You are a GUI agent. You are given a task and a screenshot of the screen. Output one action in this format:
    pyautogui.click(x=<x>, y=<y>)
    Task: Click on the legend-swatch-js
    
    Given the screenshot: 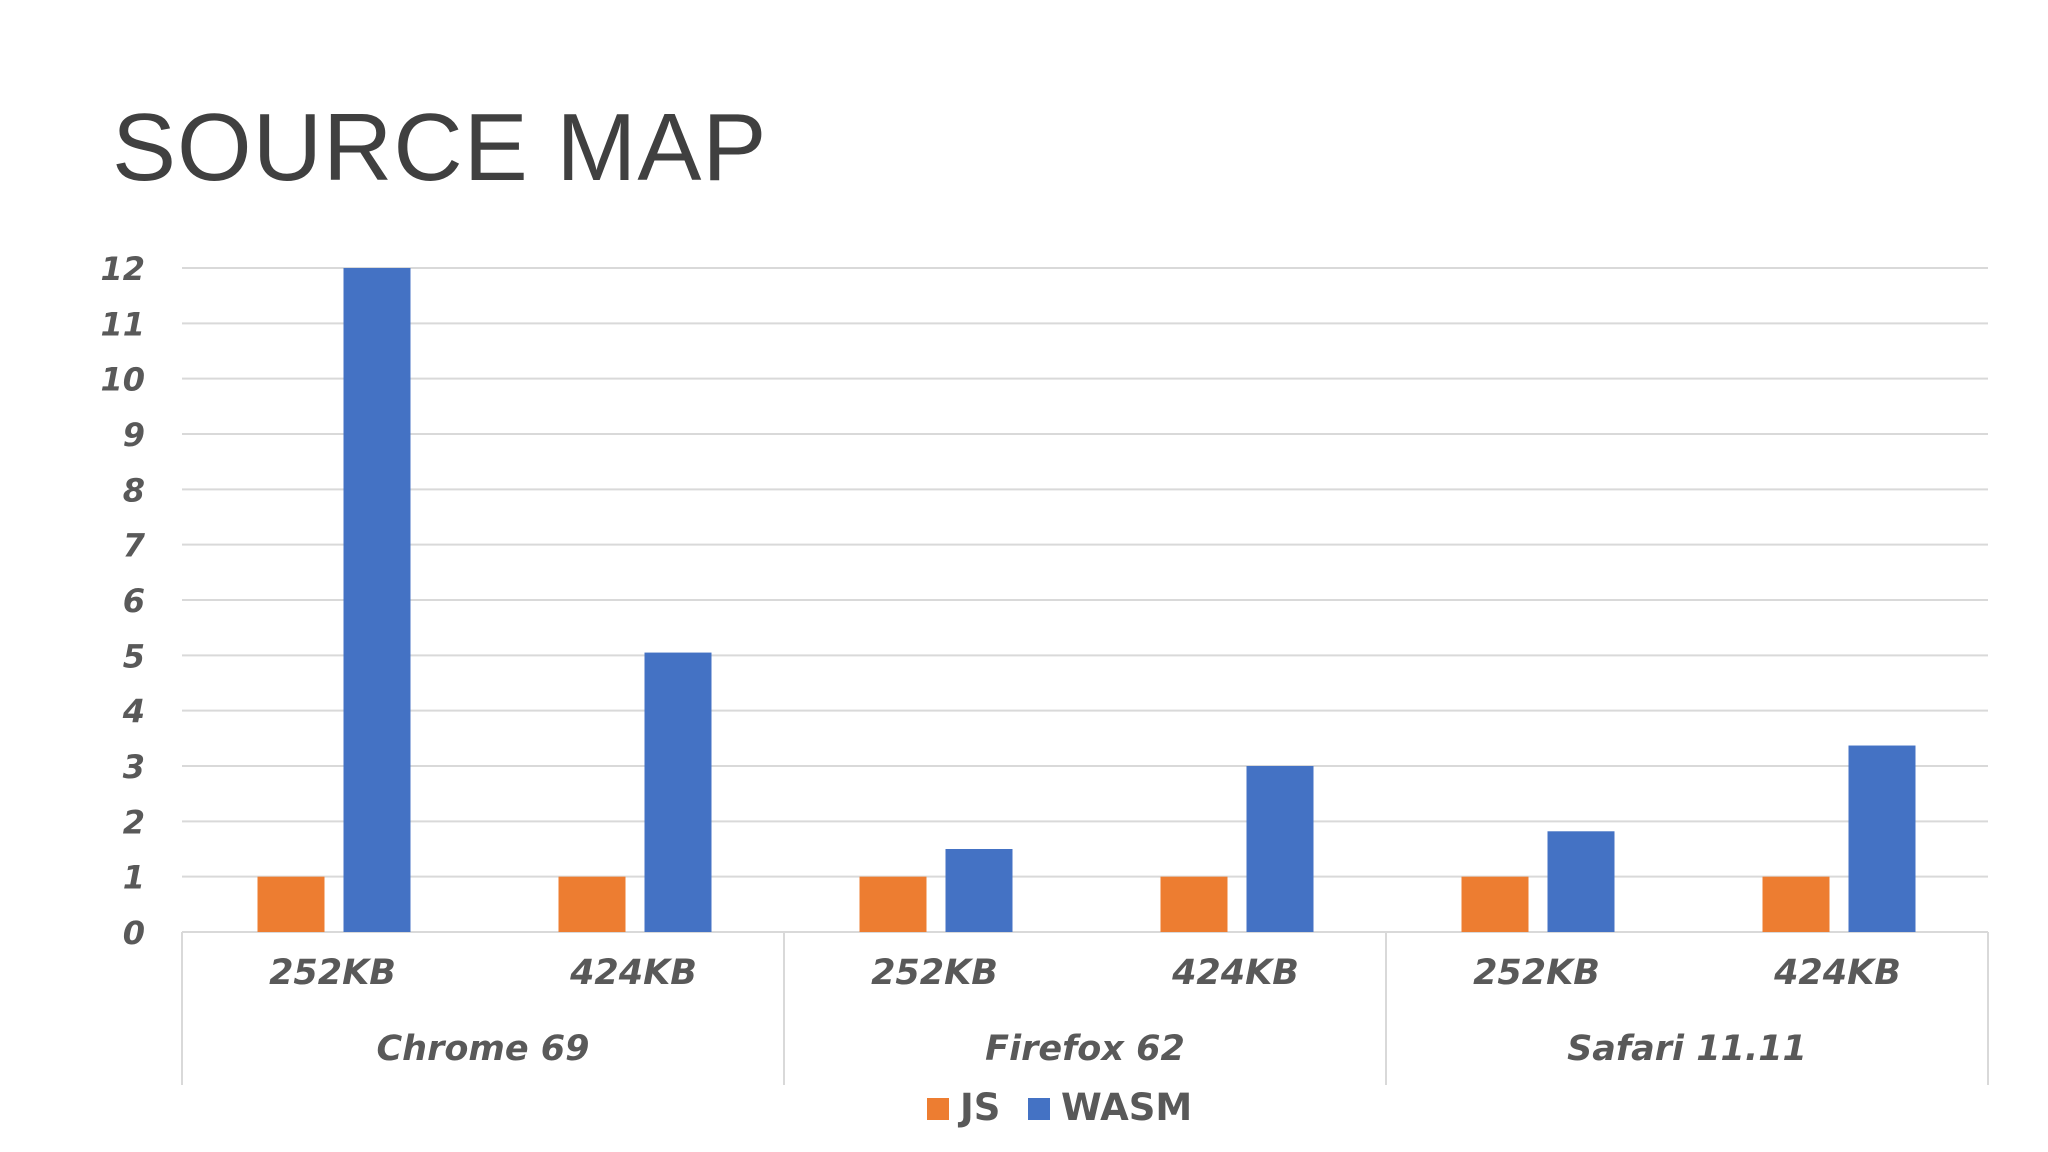 What is the action you would take?
    pyautogui.click(x=938, y=1109)
    